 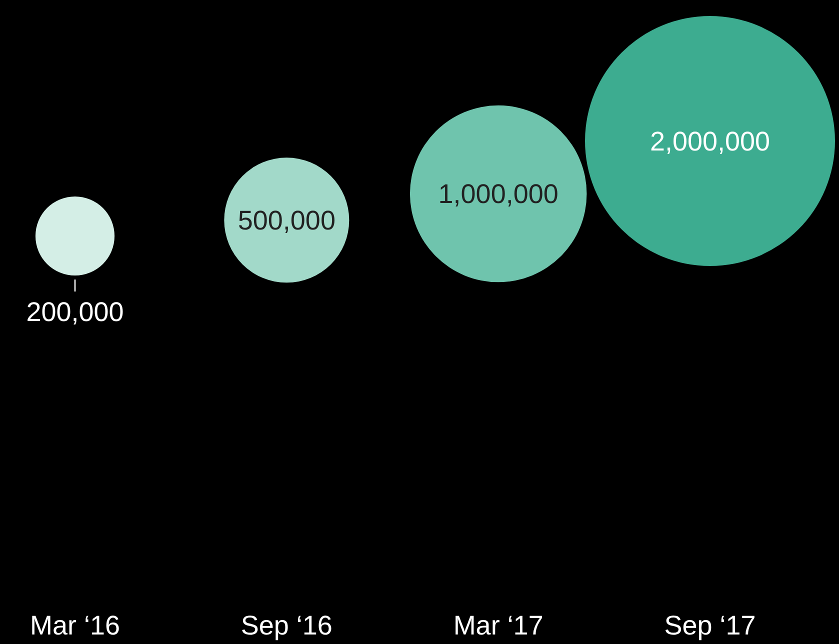 I want to click on x-tick-label: Sep ‘17, so click(x=710, y=625).